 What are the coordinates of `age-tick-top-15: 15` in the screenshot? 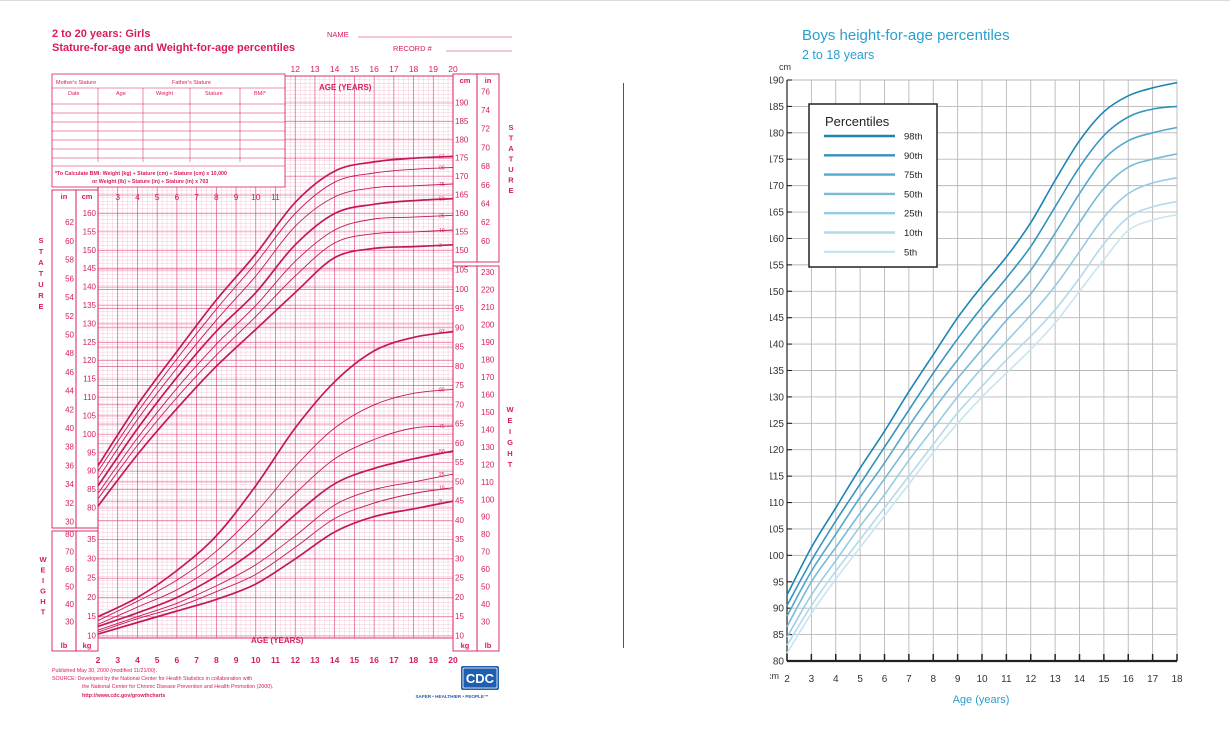 It's located at (355, 69).